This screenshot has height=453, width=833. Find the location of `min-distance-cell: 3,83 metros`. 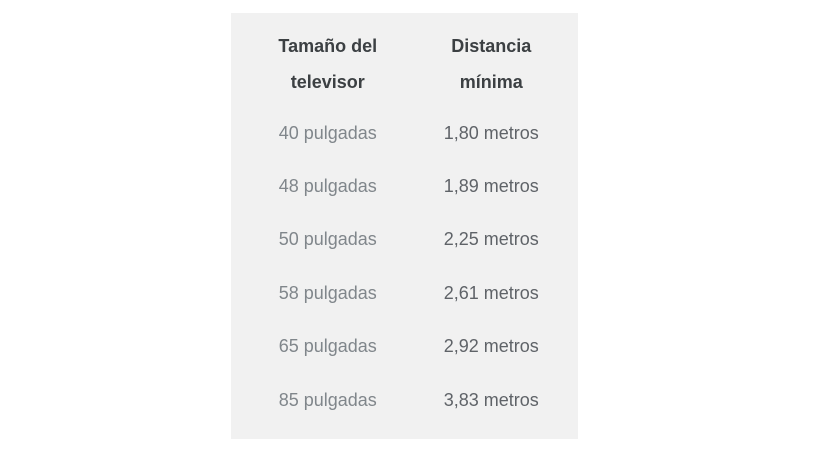

min-distance-cell: 3,83 metros is located at coordinates (491, 399).